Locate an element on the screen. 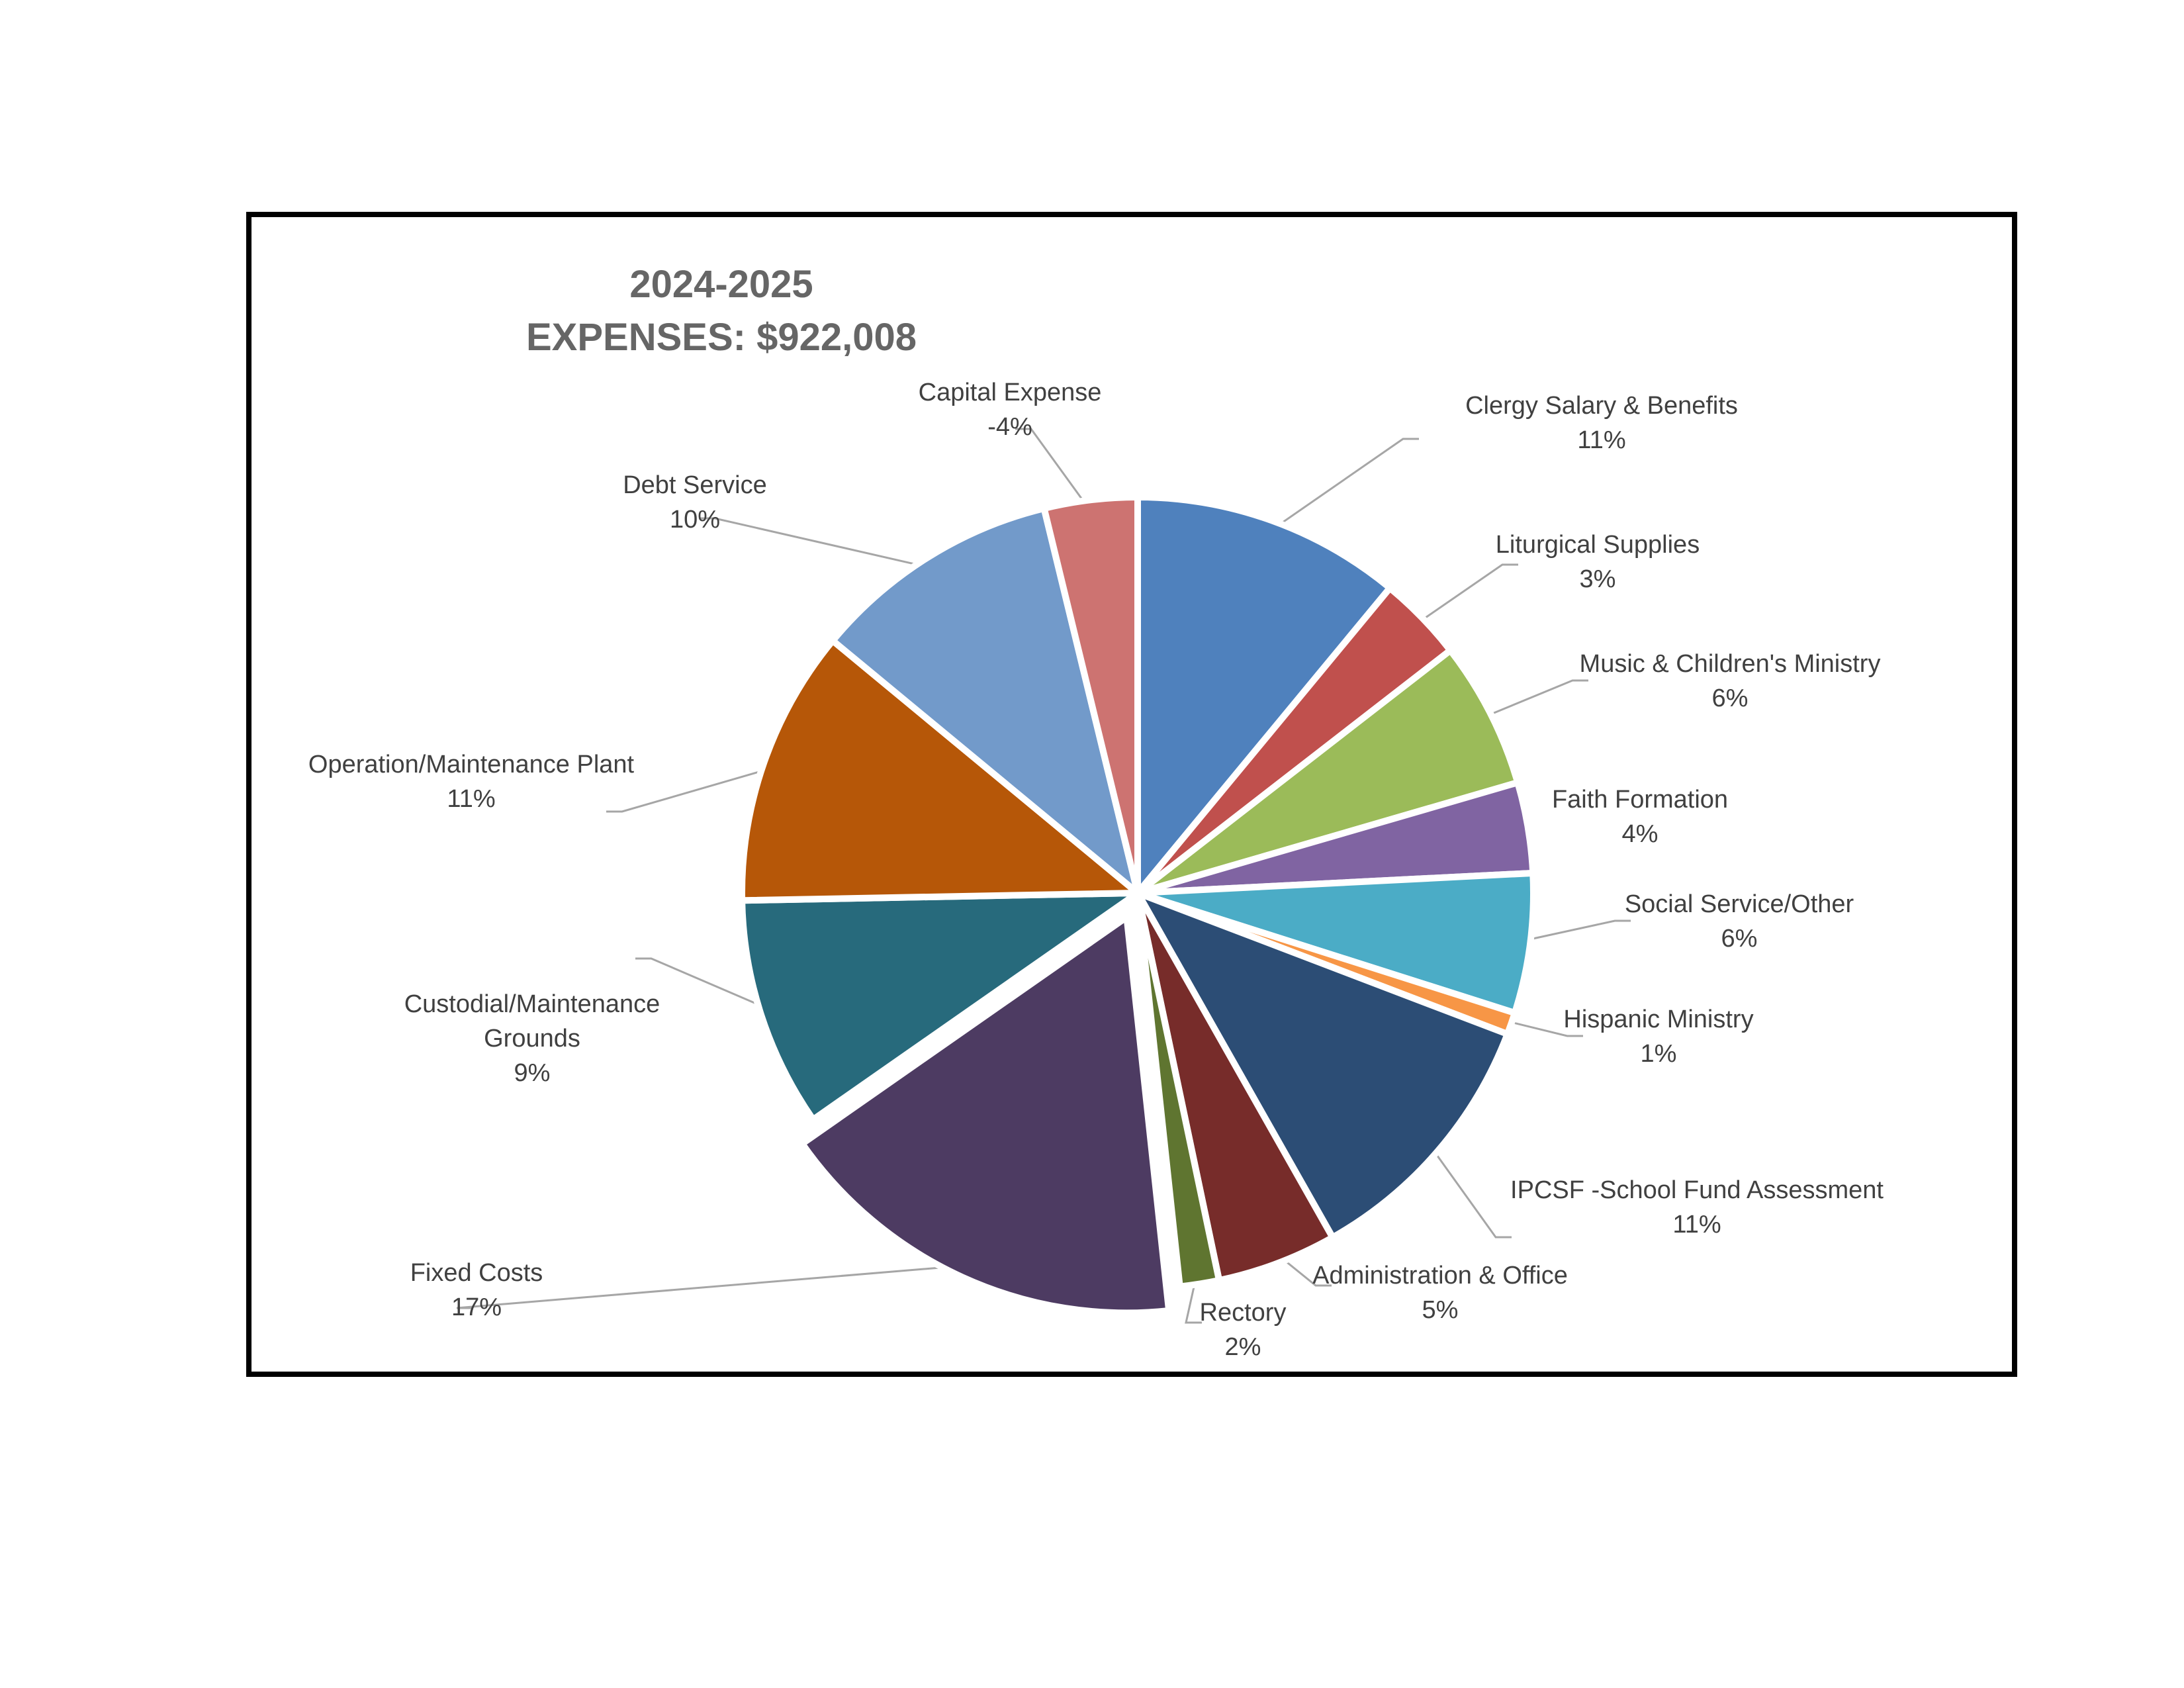 This screenshot has width=2184, height=1688. slice-value-label-10: 17% is located at coordinates (476, 1307).